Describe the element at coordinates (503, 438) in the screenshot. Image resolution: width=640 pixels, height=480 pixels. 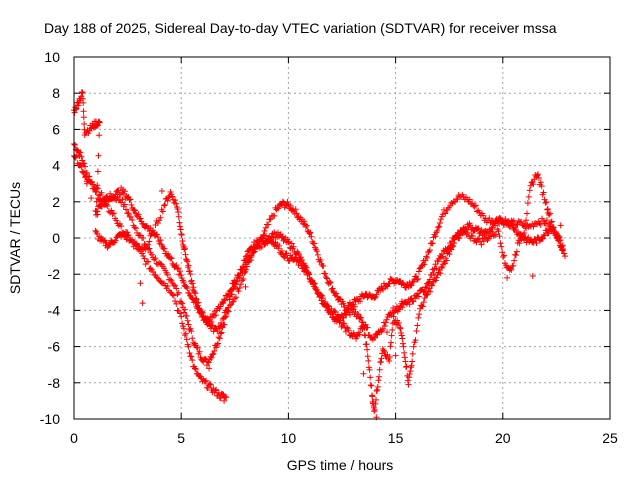
I see `x-tick-label: 20` at that location.